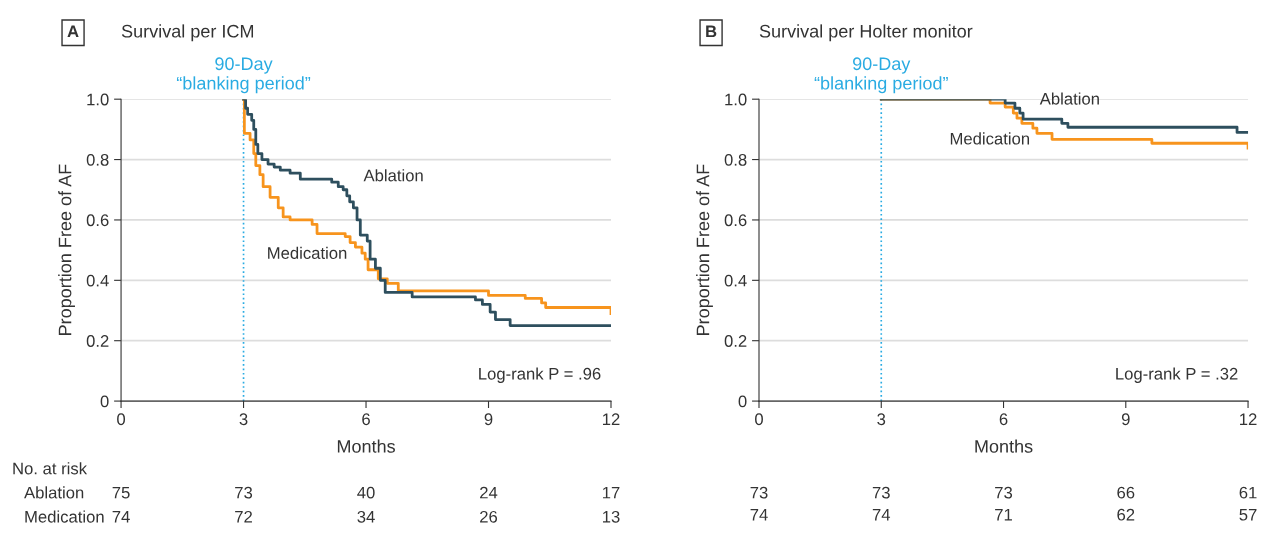 The height and width of the screenshot is (542, 1265). What do you see at coordinates (322, 492) in the screenshot?
I see `text: Ablation 75 73 40 24 17` at bounding box center [322, 492].